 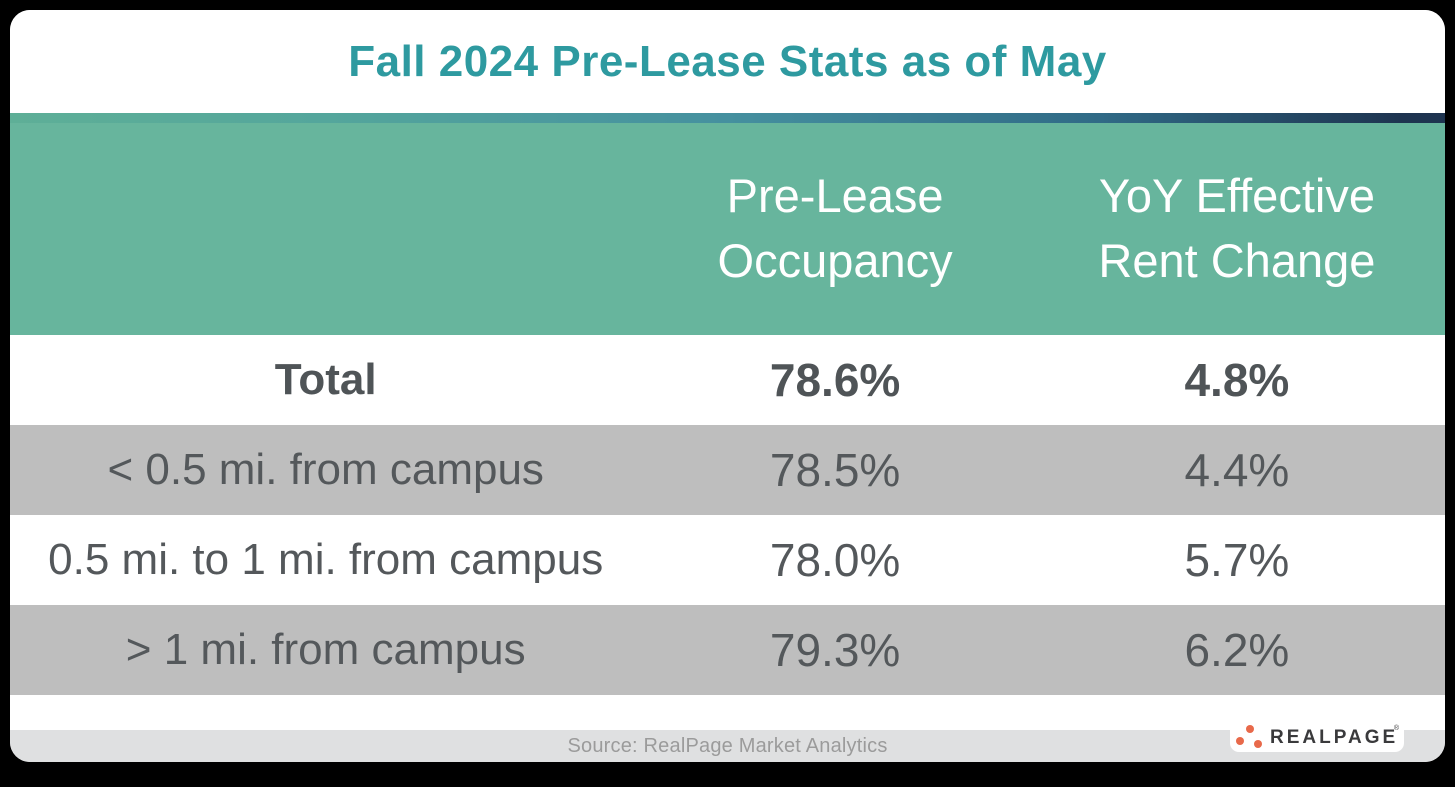 I want to click on row-label: 0.5 mi. to 1 mi. from campus, so click(x=326, y=559).